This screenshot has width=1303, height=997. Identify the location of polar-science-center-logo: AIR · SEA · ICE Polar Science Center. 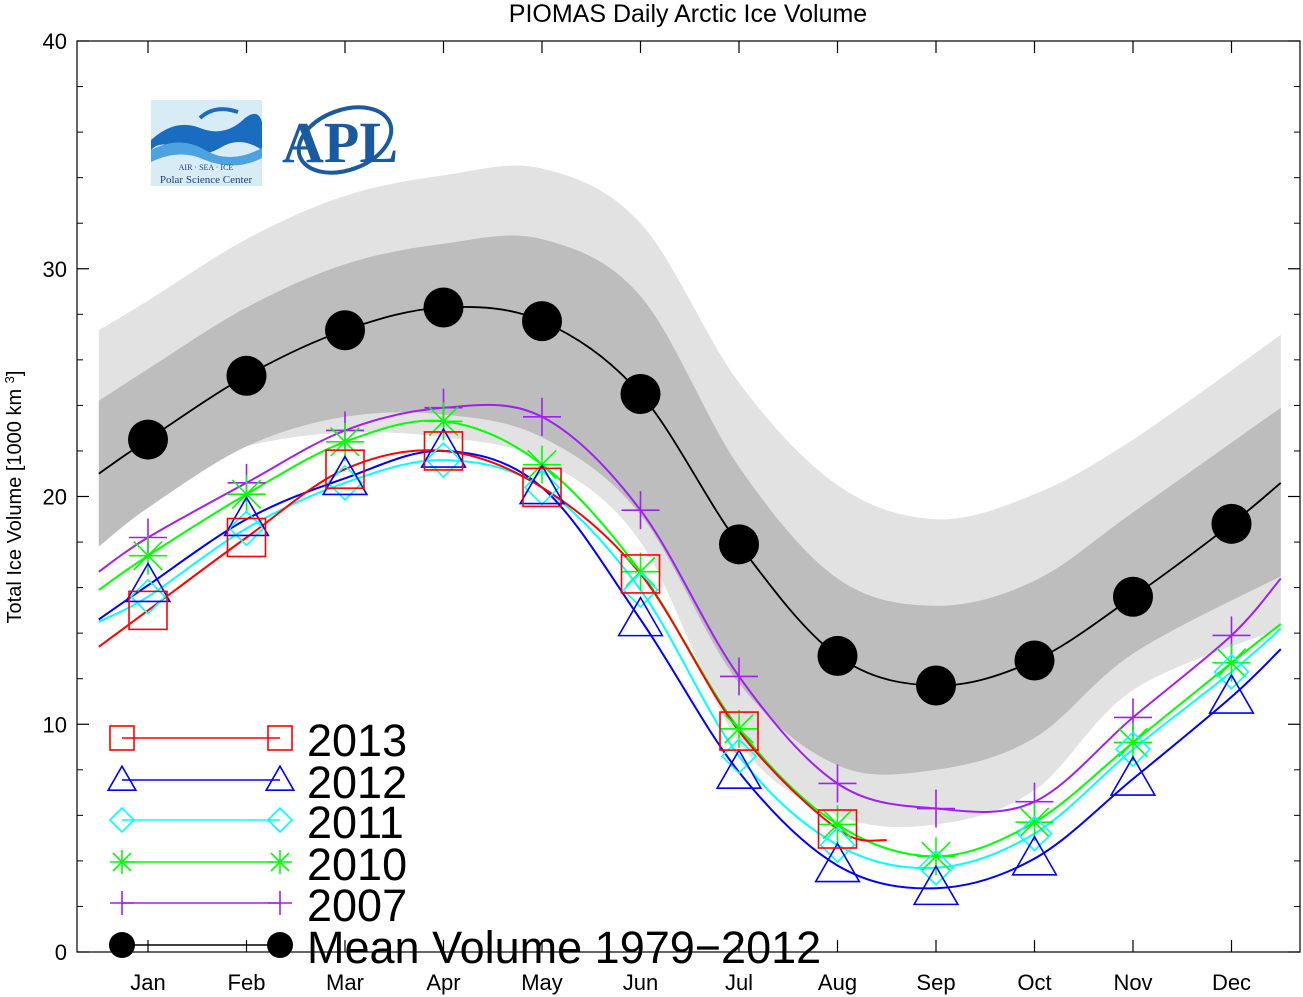
(206, 143).